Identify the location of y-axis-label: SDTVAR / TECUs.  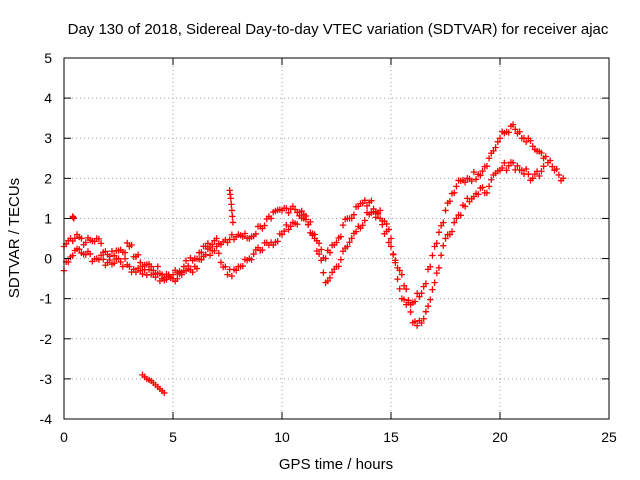
(14, 238).